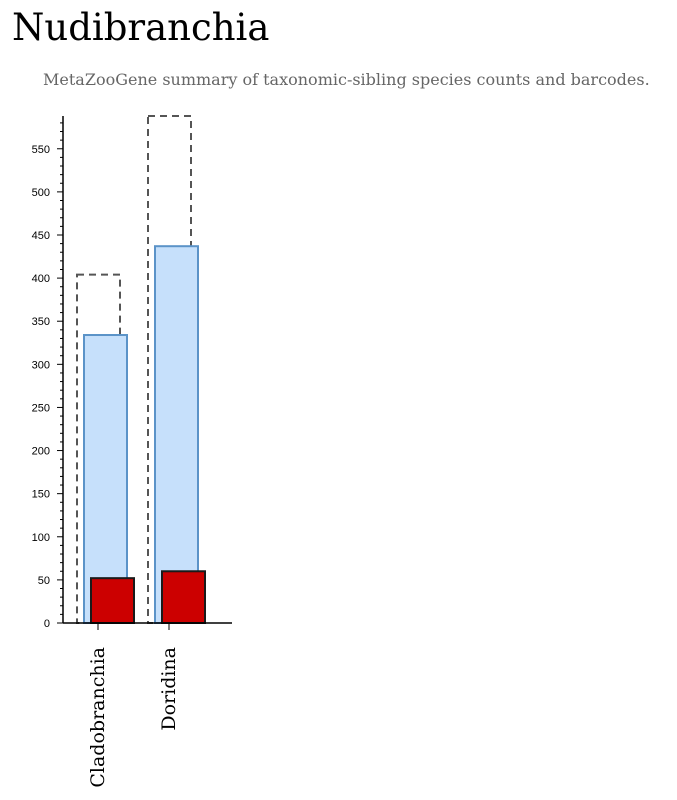  I want to click on y-tick-label: 450, so click(41, 236).